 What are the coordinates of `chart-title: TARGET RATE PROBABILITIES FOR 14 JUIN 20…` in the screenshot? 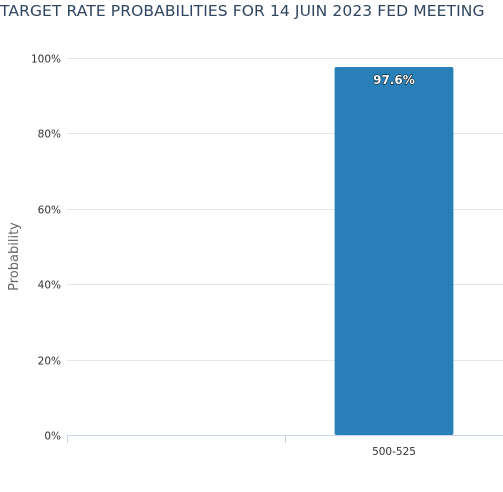 It's located at (242, 11).